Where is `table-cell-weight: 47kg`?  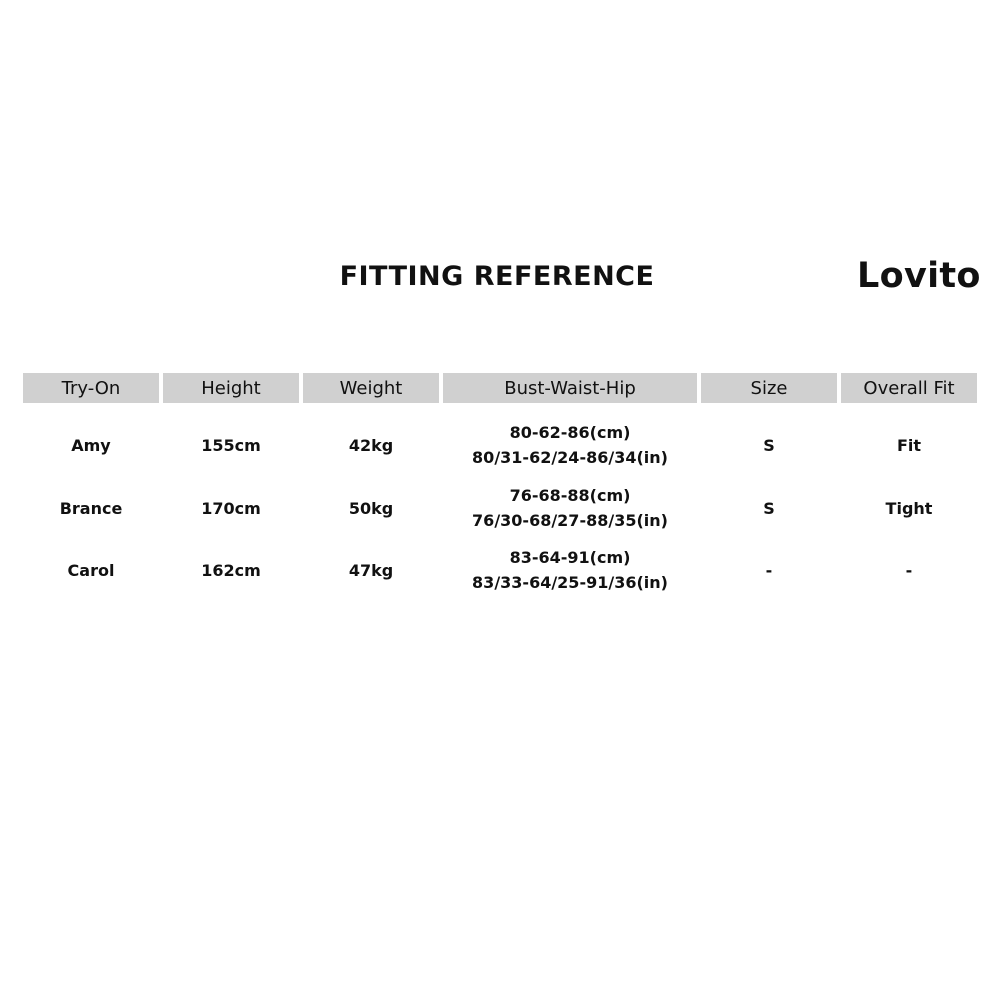
table-cell-weight: 47kg is located at coordinates (371, 570).